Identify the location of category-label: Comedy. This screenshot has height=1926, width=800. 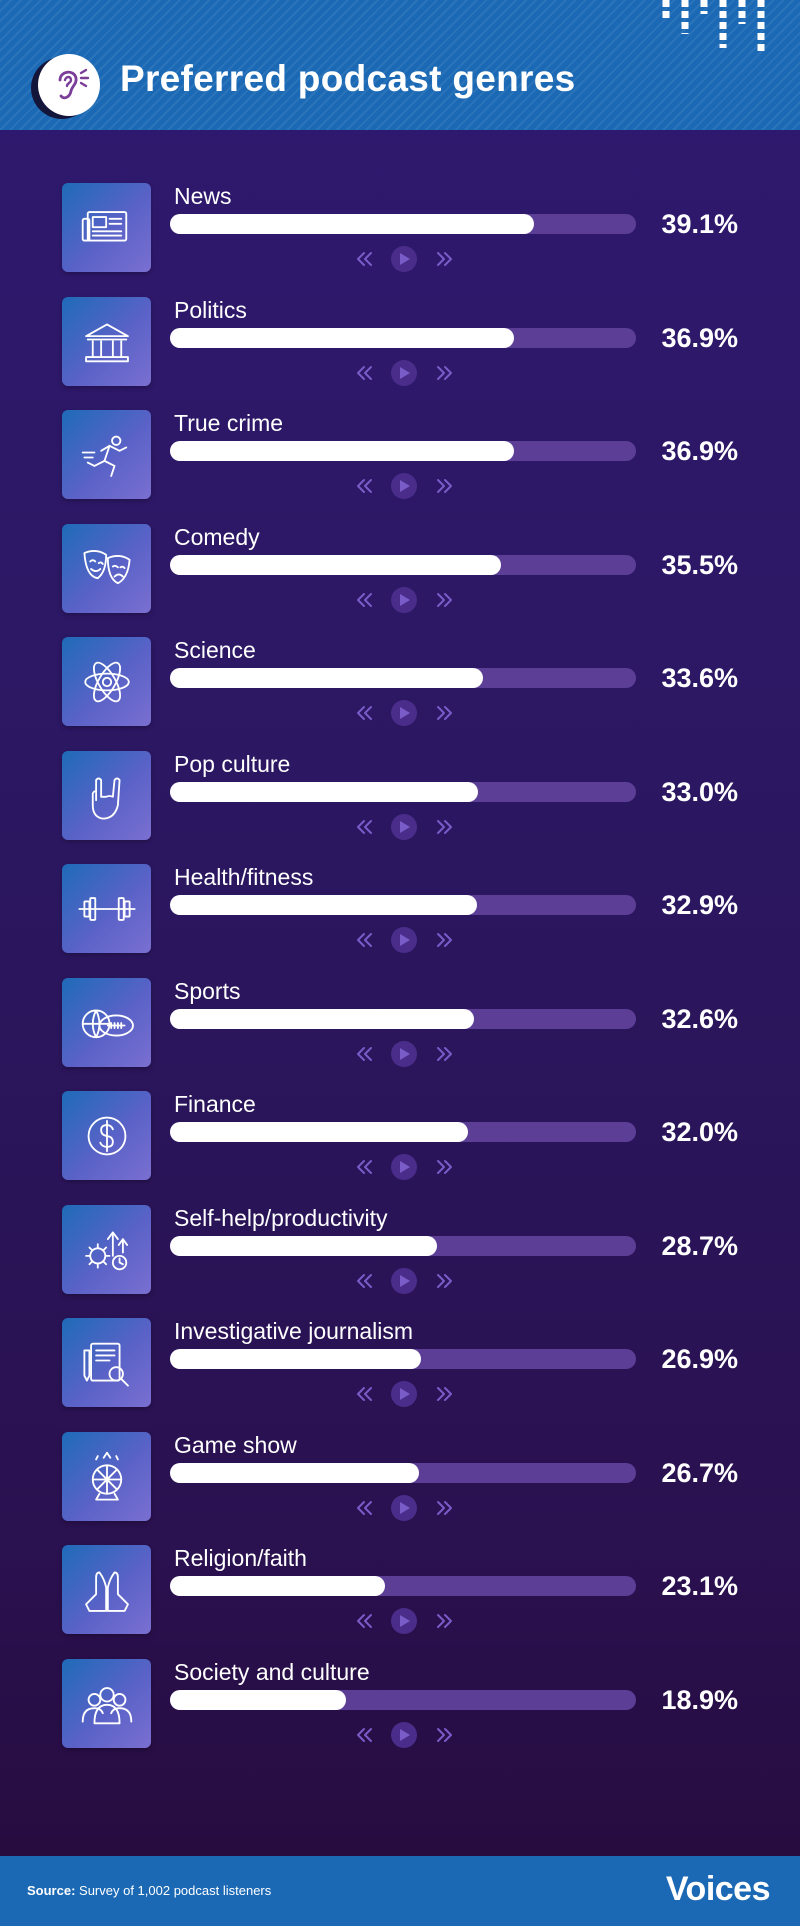
(217, 536).